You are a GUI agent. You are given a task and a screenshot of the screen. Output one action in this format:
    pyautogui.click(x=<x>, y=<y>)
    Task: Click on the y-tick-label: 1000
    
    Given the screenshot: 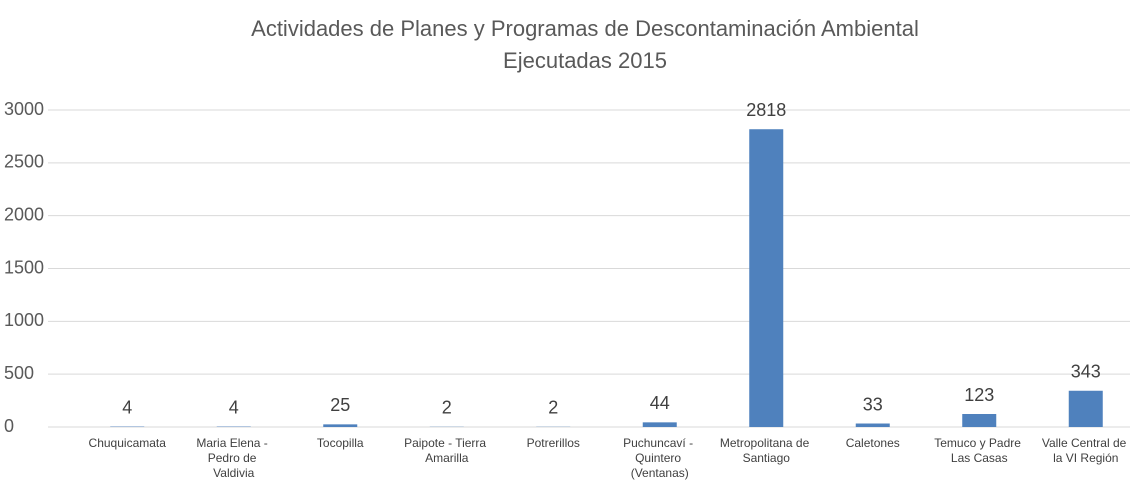 What is the action you would take?
    pyautogui.click(x=24, y=320)
    